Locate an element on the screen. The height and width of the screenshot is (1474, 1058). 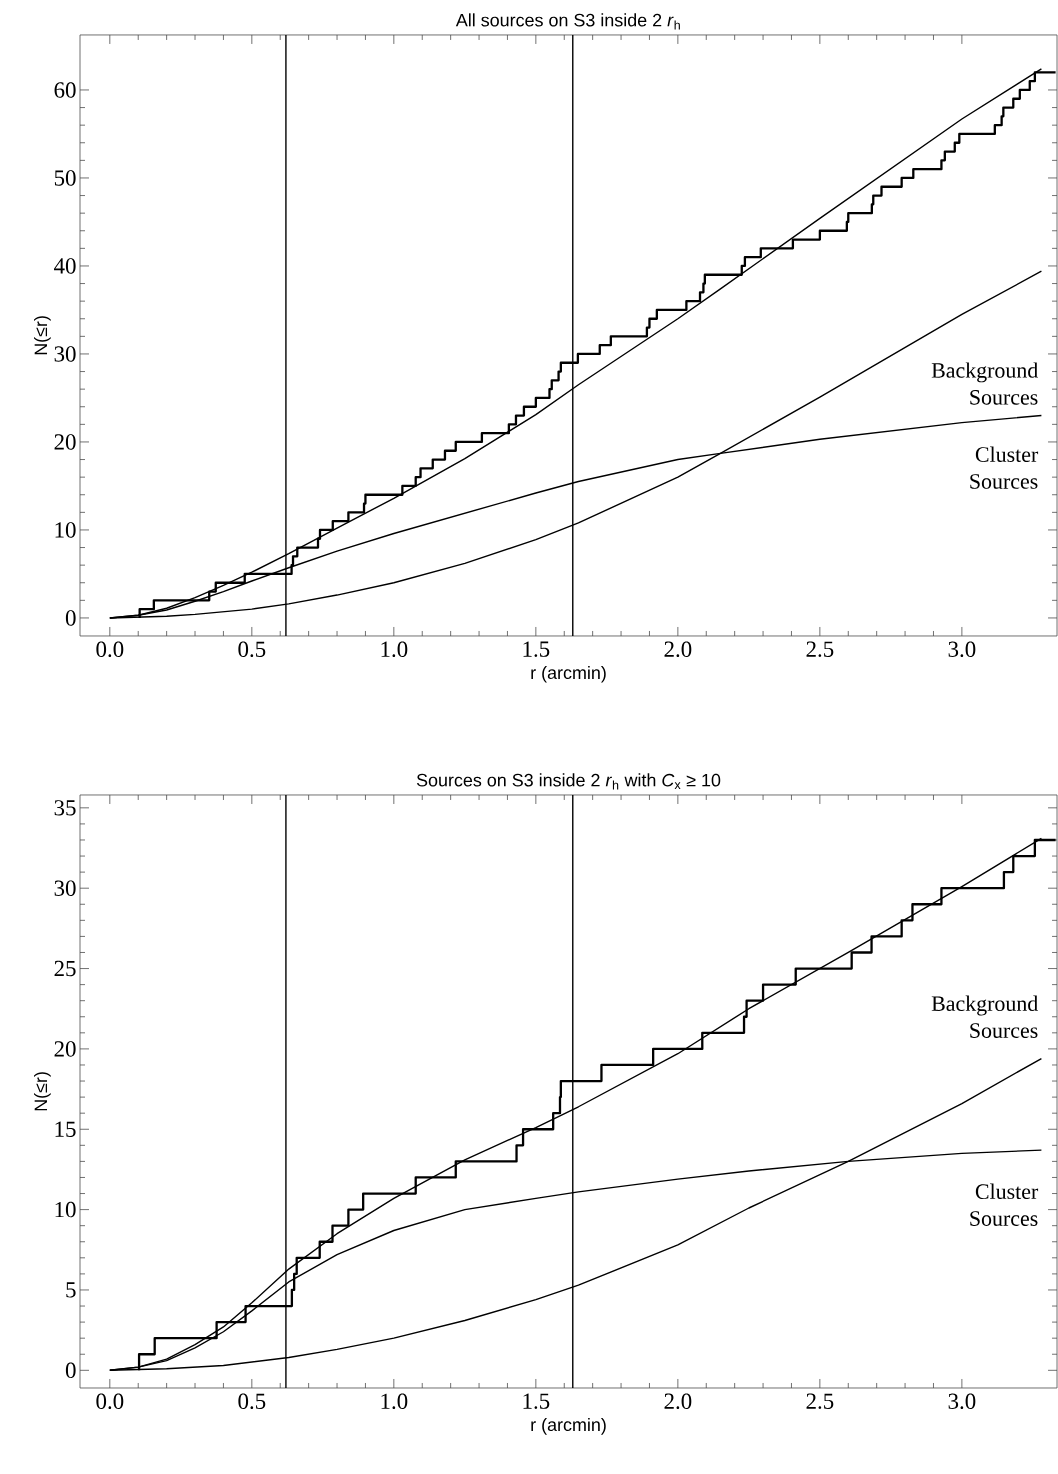
y-tick-label: 50 is located at coordinates (65, 178).